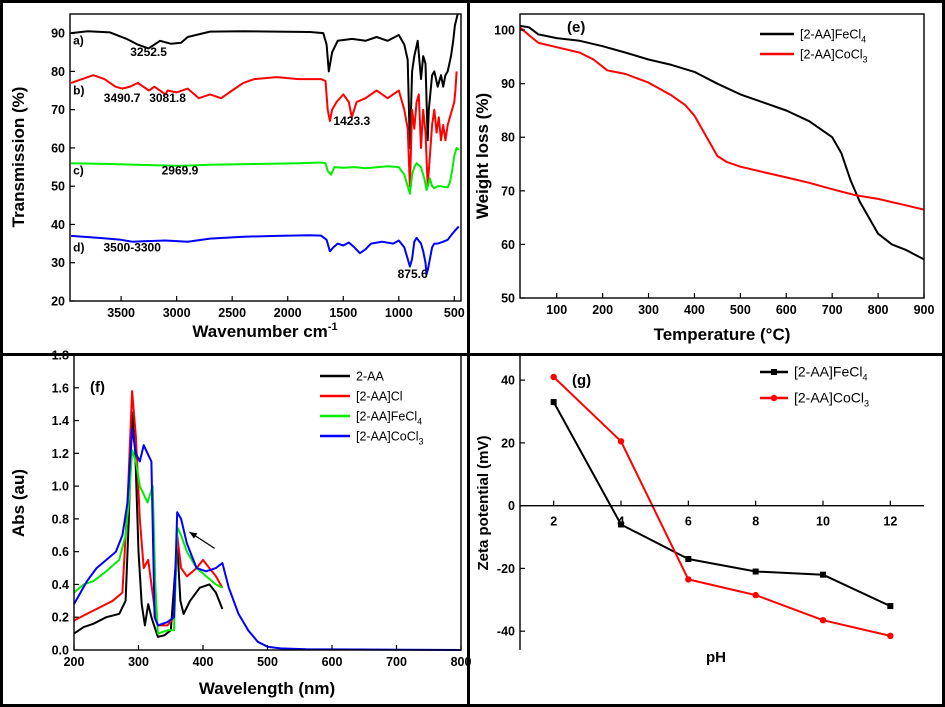 This screenshot has height=707, width=945. What do you see at coordinates (830, 373) in the screenshot?
I see `legend-label-g-0: [2-AA]FeCl4` at bounding box center [830, 373].